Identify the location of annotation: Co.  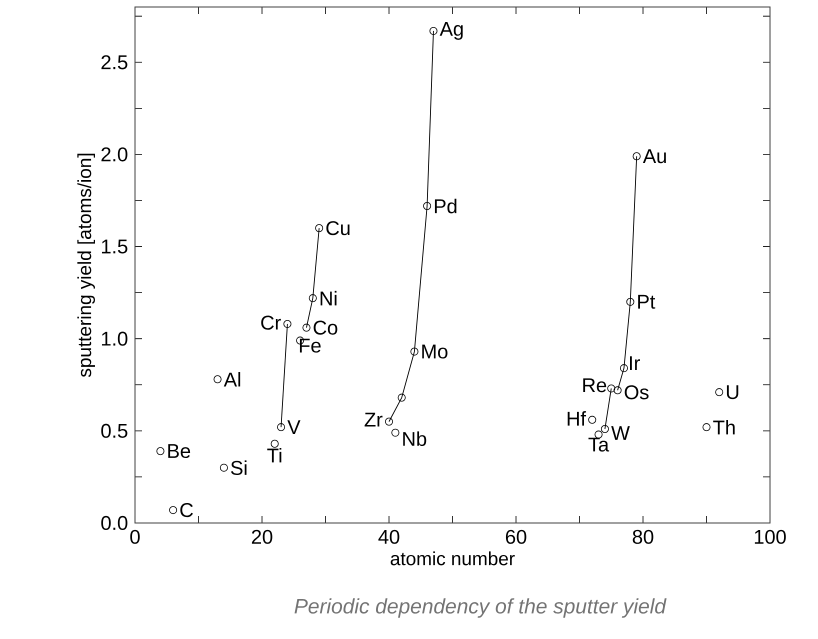
(326, 327).